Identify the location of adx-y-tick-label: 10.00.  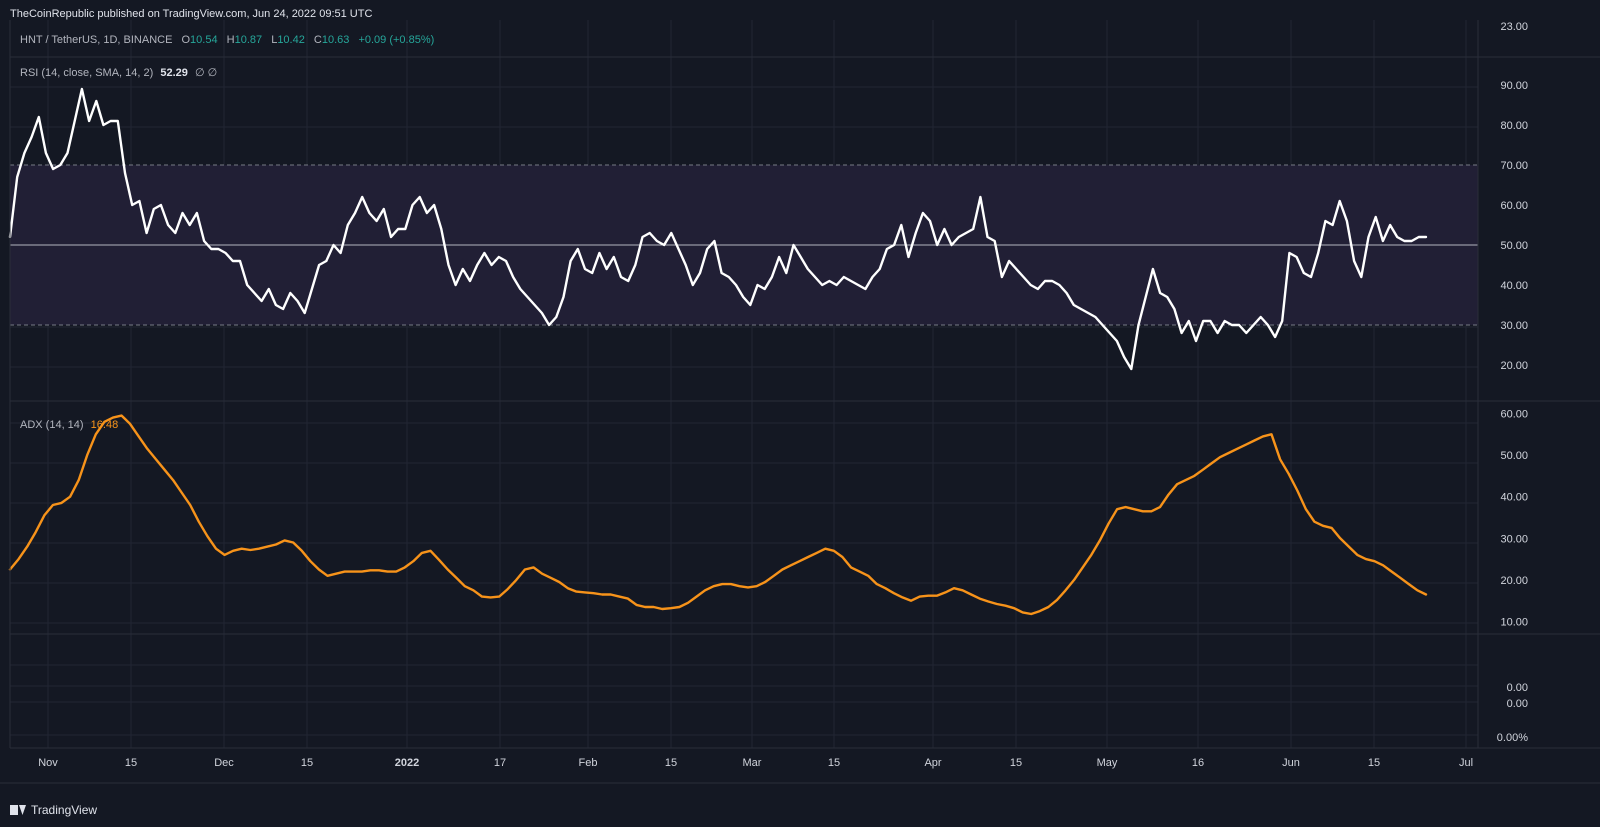
(1514, 623).